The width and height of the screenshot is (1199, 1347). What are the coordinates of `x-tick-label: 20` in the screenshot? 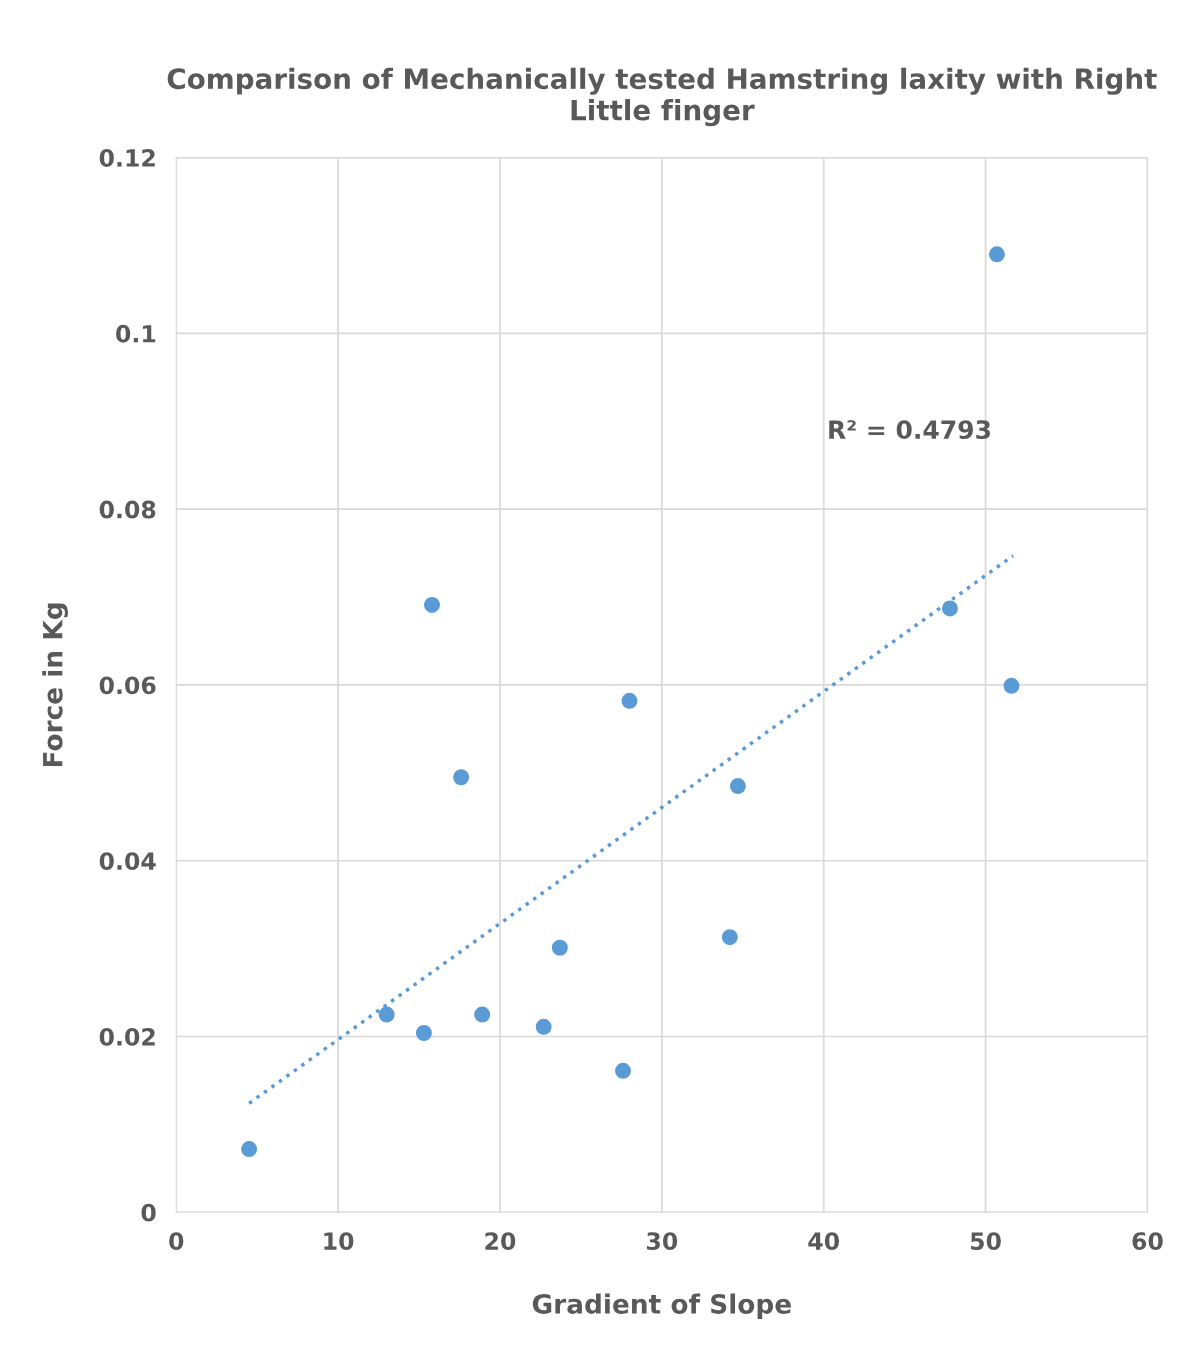 It's located at (500, 1241).